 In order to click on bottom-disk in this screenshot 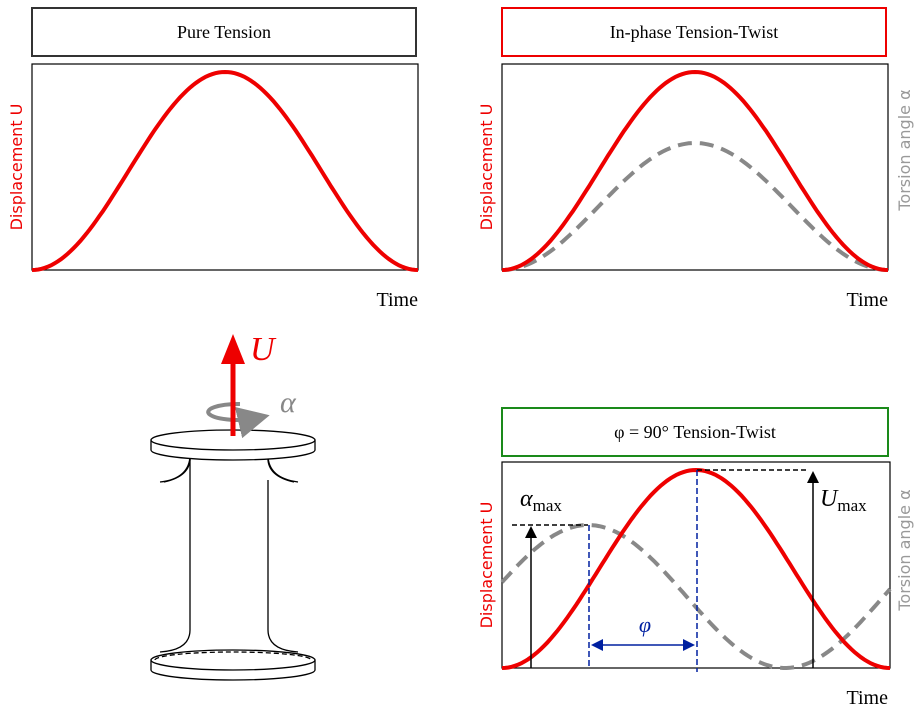, I will do `click(233, 660)`.